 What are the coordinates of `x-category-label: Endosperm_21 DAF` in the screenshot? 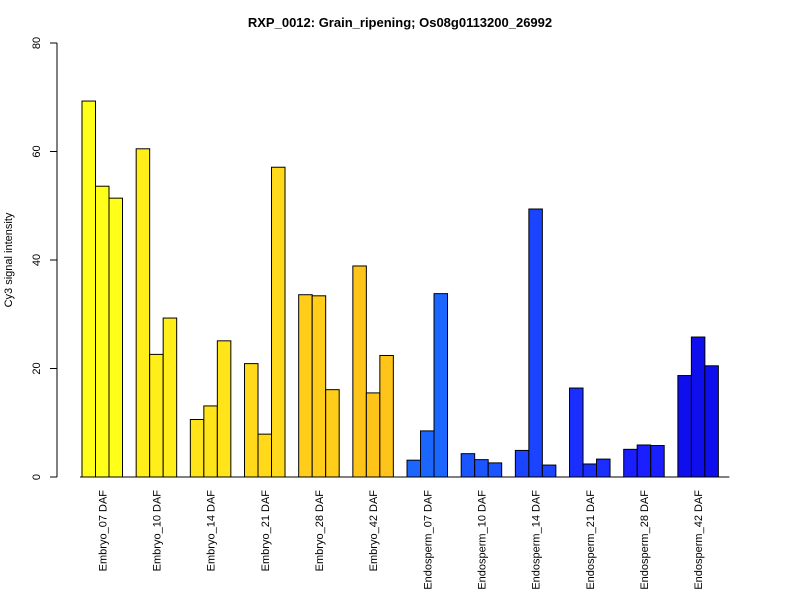 It's located at (591, 540).